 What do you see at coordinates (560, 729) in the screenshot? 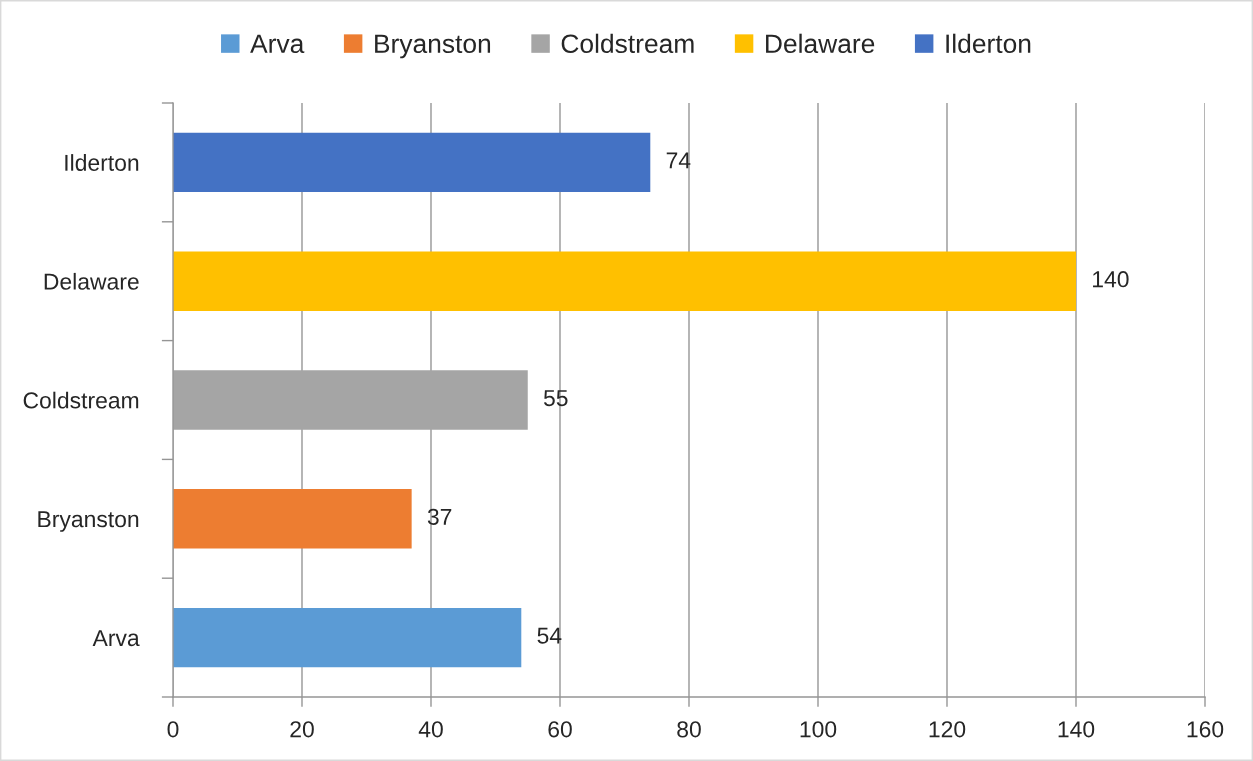
I see `x-tick-label: 60` at bounding box center [560, 729].